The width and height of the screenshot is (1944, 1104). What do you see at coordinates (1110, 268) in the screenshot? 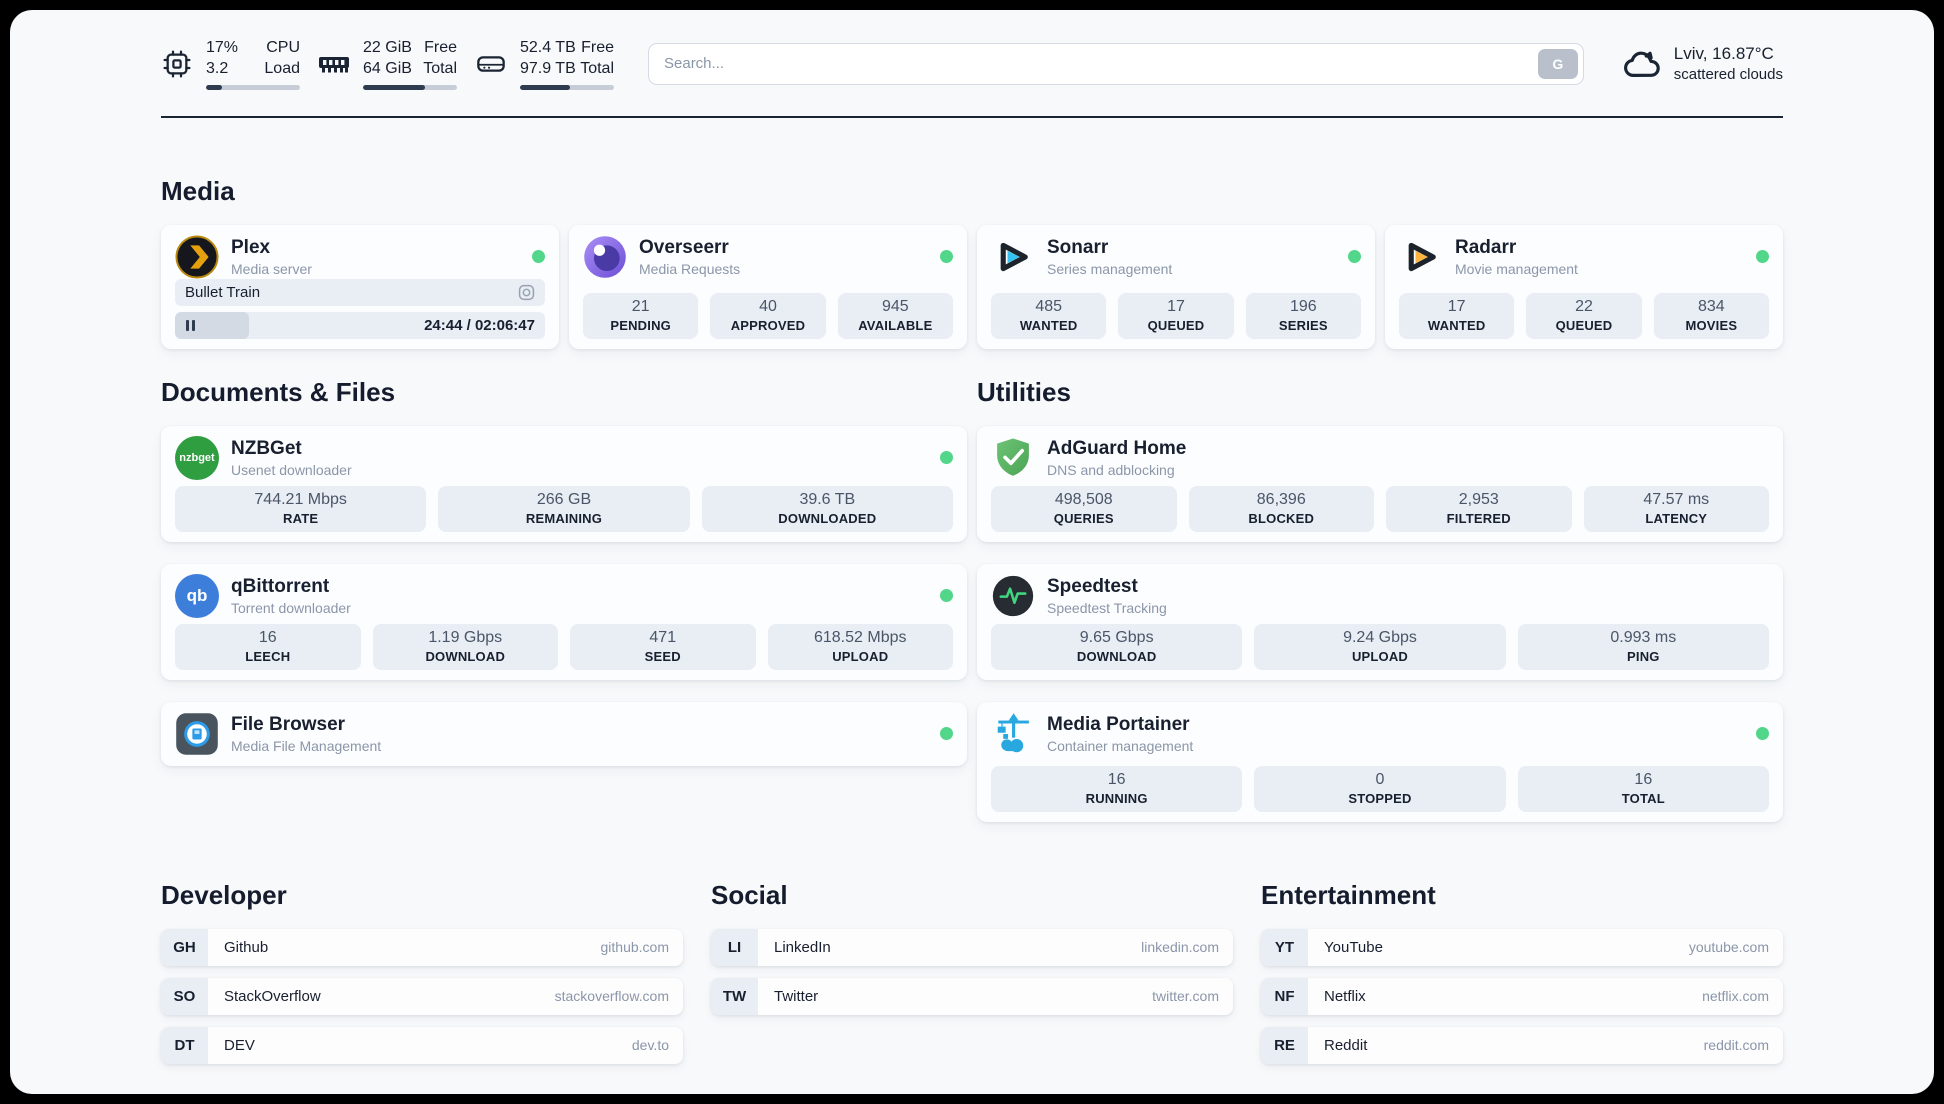
I see `app-description: Series management` at bounding box center [1110, 268].